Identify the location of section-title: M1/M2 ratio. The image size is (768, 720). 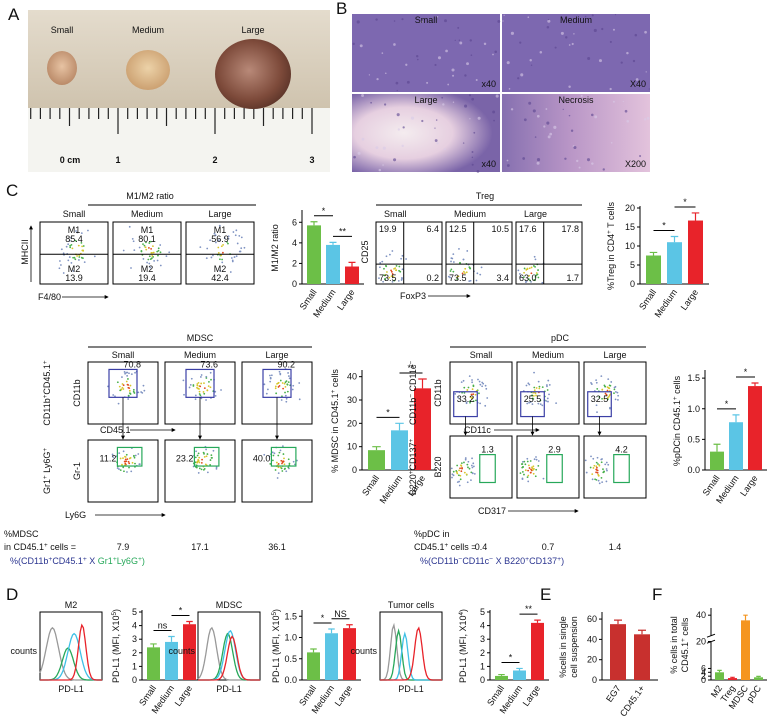
(150, 196).